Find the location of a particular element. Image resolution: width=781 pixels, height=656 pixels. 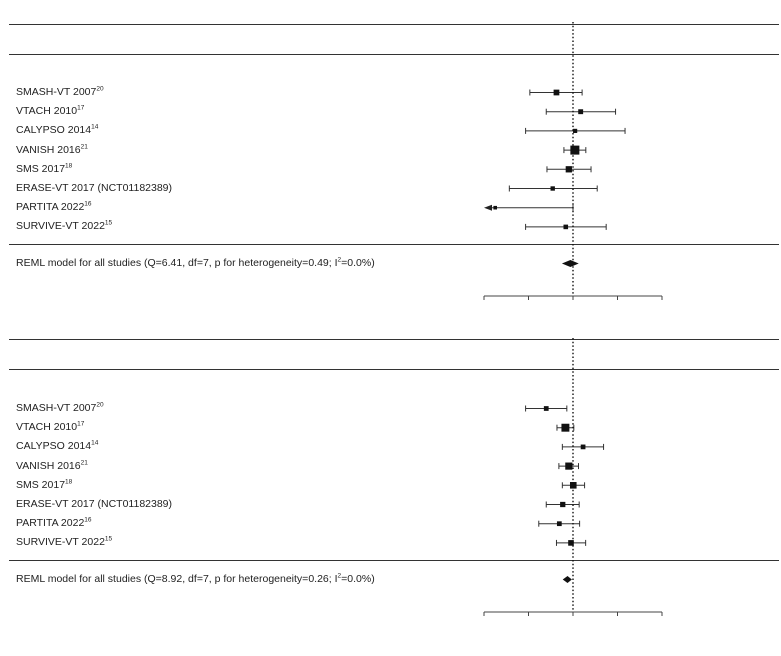

panel-b-pooled-rule is located at coordinates (394, 560).